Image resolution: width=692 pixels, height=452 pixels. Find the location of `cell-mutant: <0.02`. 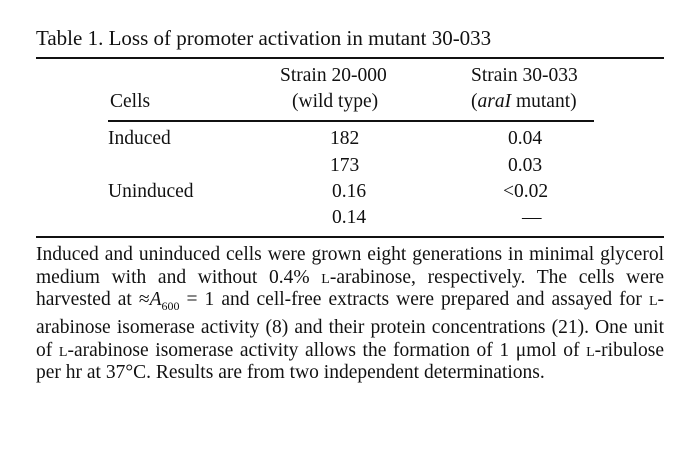

cell-mutant: <0.02 is located at coordinates (526, 191).